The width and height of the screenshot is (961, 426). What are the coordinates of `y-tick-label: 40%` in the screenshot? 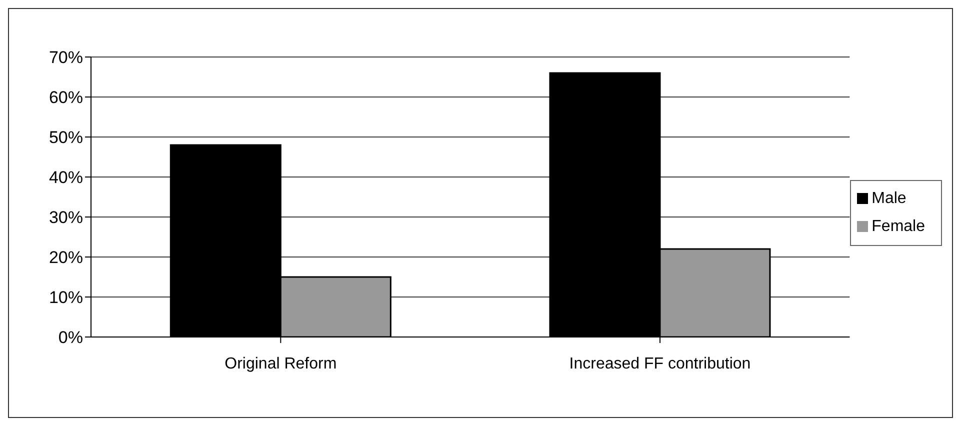 It's located at (65, 178).